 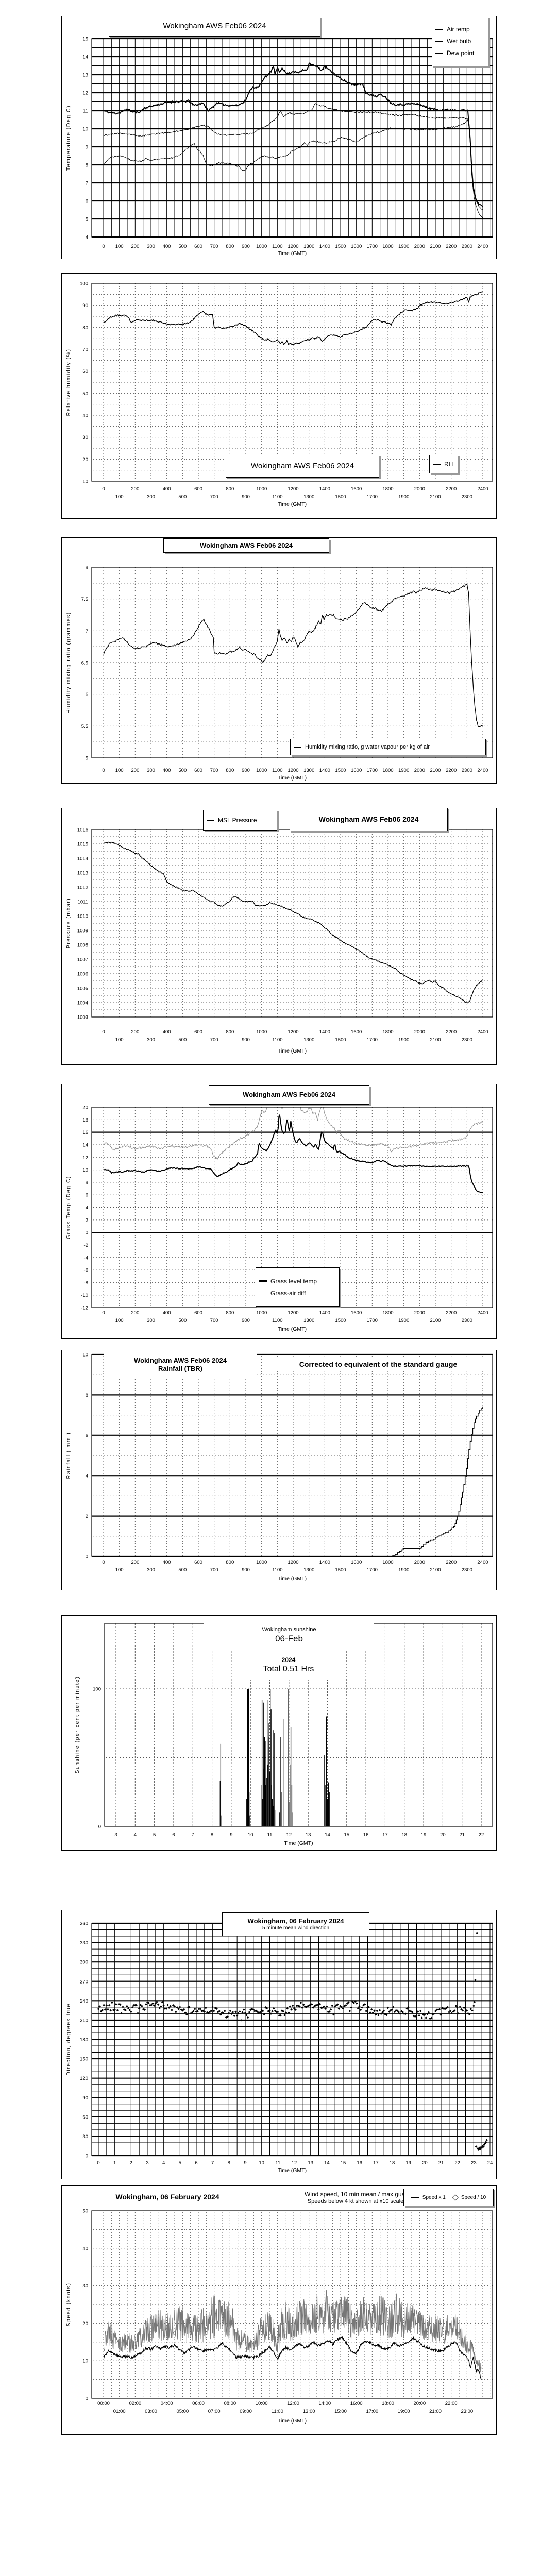 What do you see at coordinates (214, 1321) in the screenshot?
I see `svg-text: 700` at bounding box center [214, 1321].